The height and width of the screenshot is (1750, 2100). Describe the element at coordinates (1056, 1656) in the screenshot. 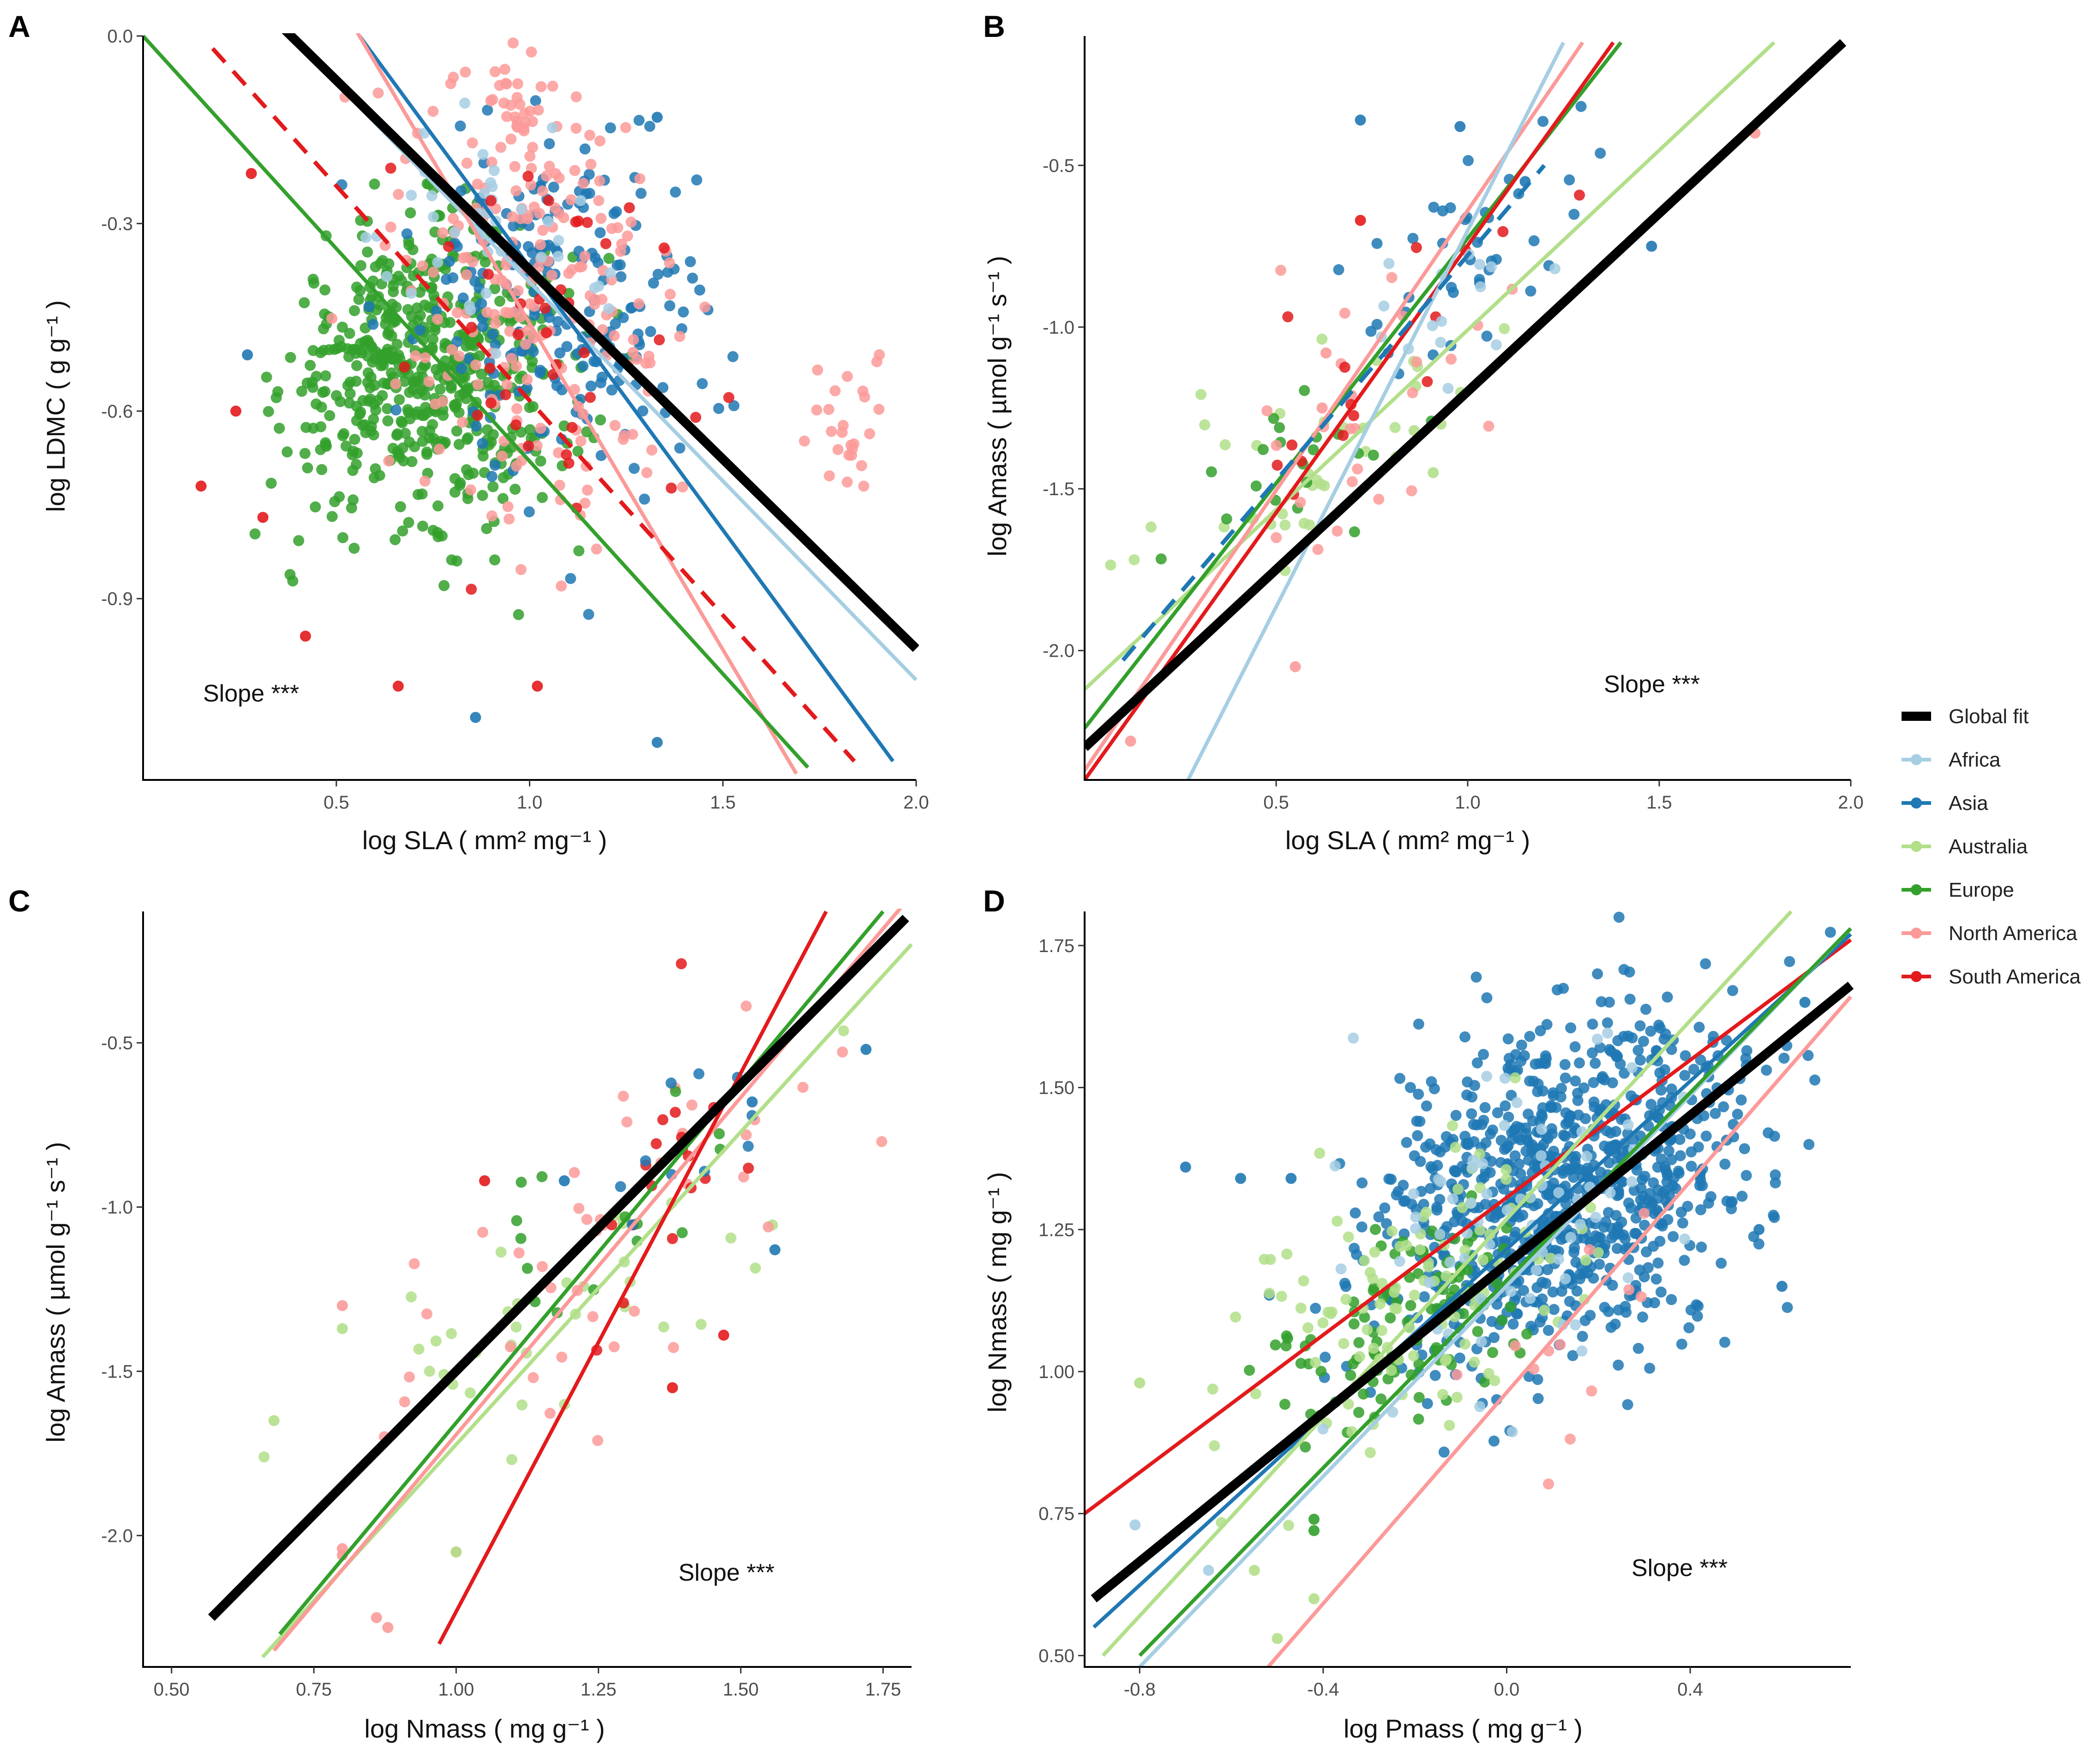

I see `y-tick-label: 0.50` at that location.